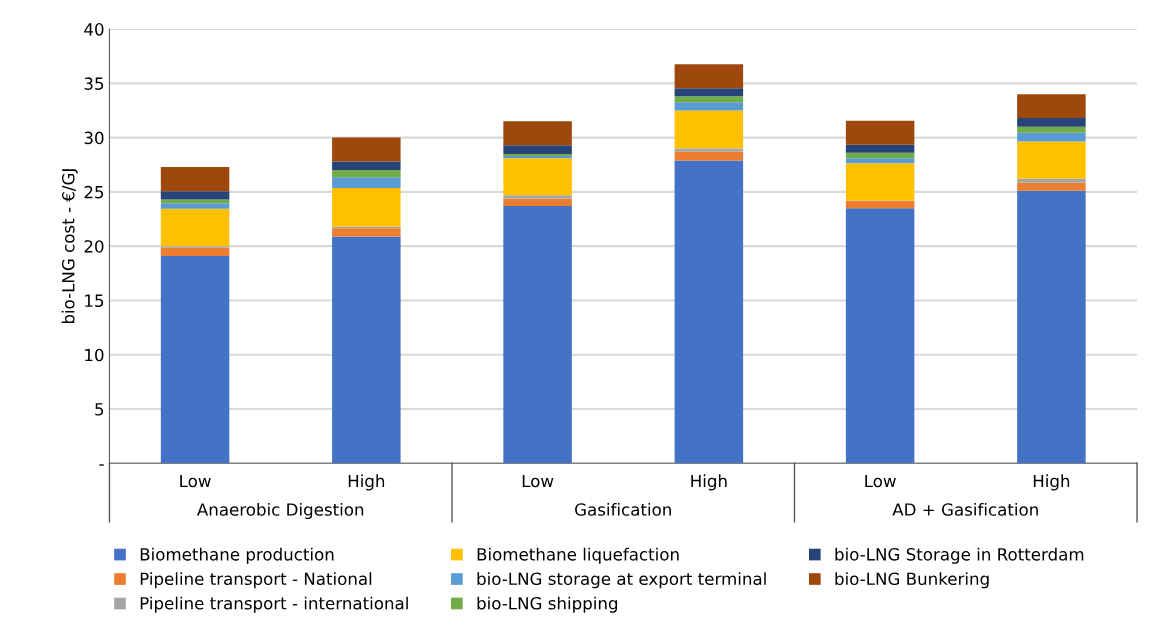  I want to click on legend-label: Pipeline transport - international, so click(274, 604).